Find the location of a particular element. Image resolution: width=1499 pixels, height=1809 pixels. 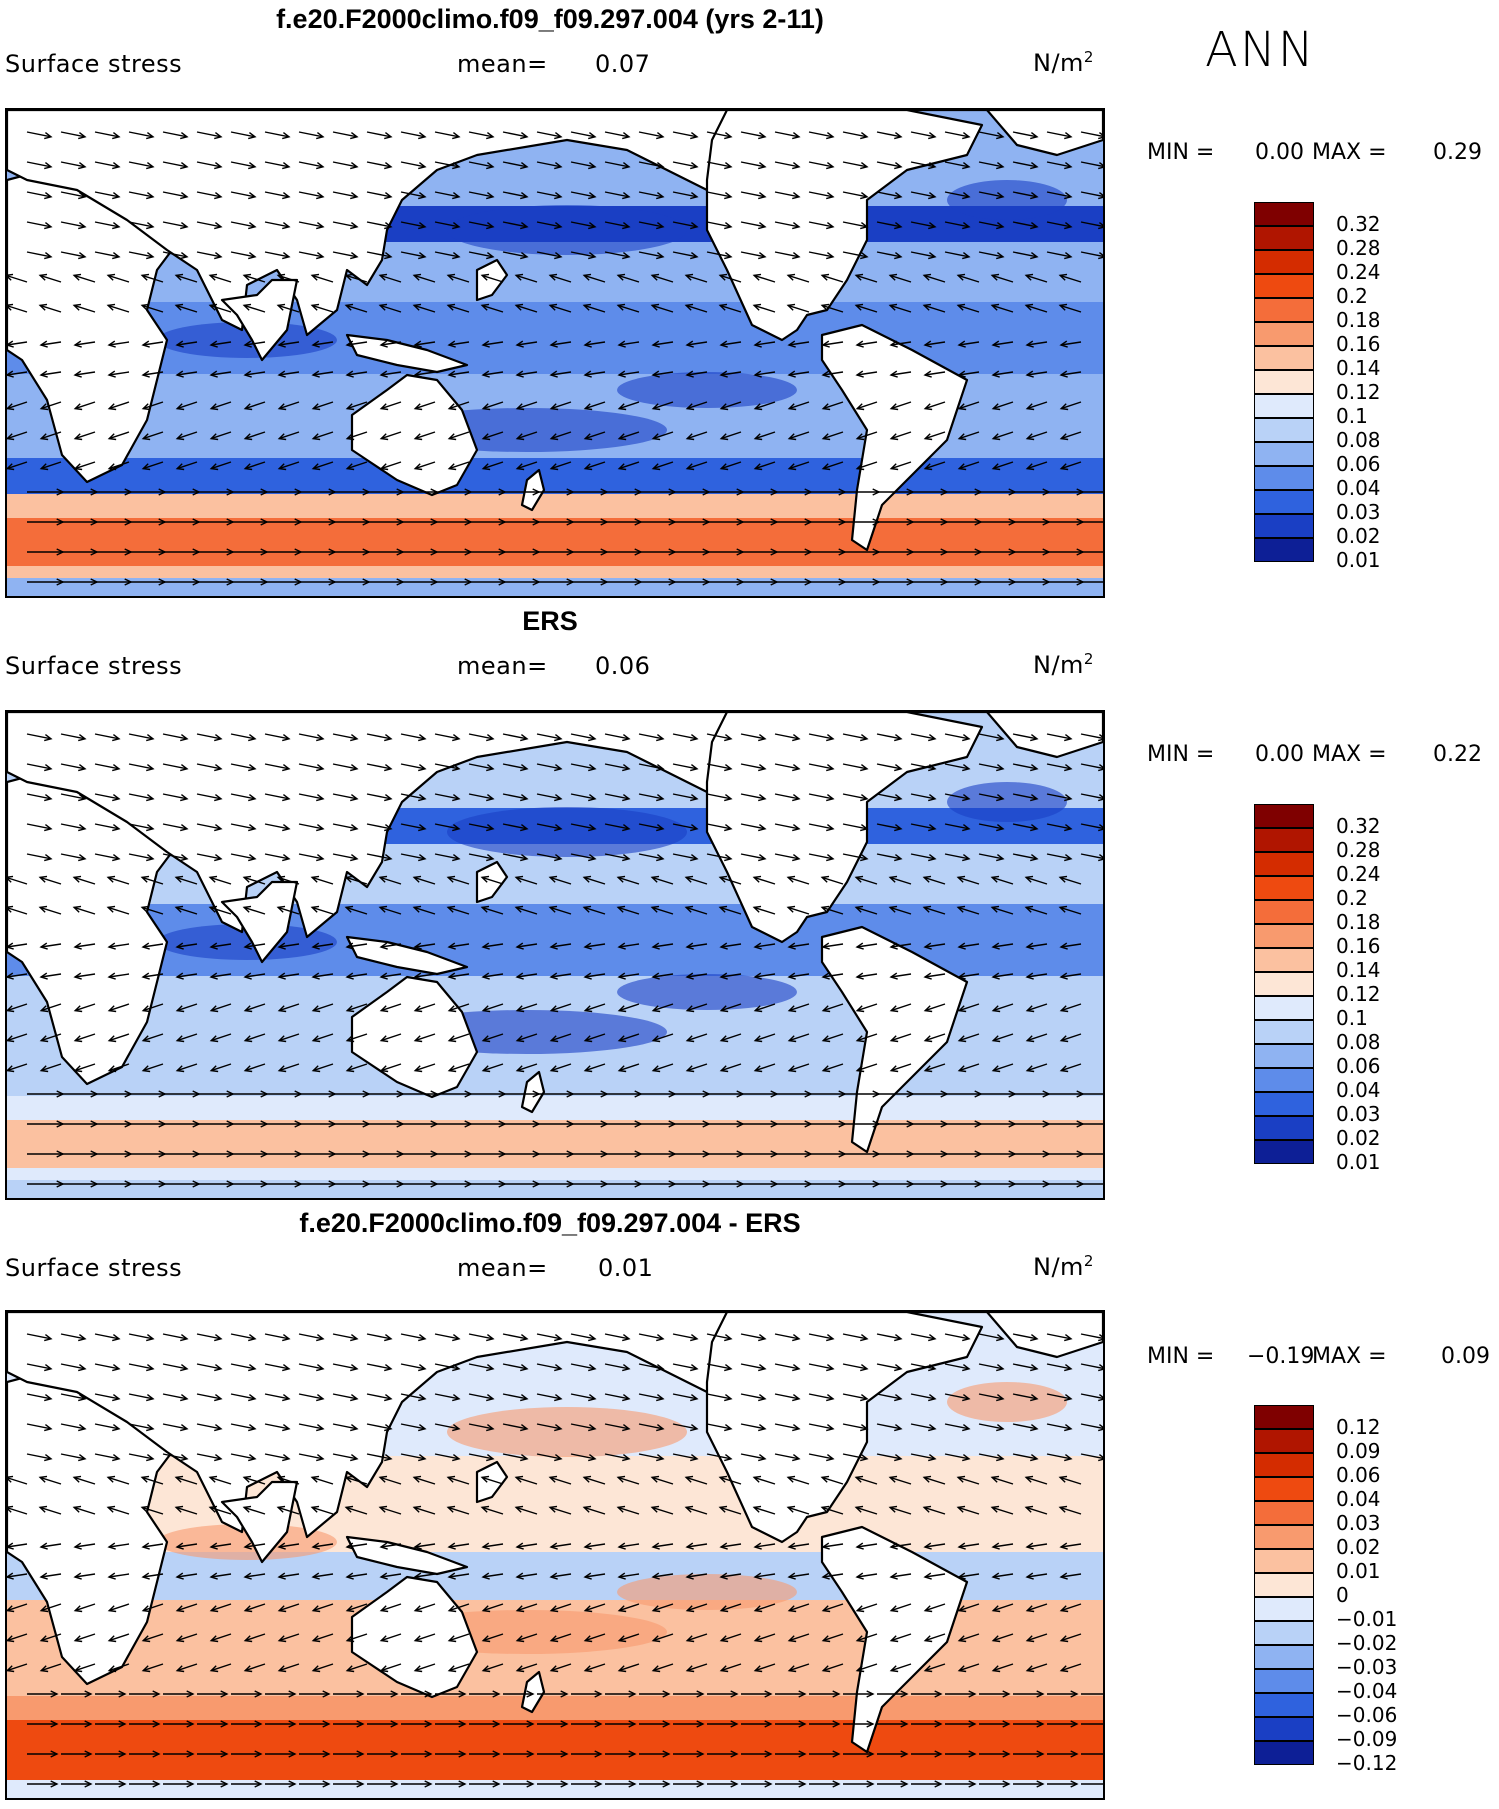

colorbar-tick-label: −0.03 is located at coordinates (1367, 1667).